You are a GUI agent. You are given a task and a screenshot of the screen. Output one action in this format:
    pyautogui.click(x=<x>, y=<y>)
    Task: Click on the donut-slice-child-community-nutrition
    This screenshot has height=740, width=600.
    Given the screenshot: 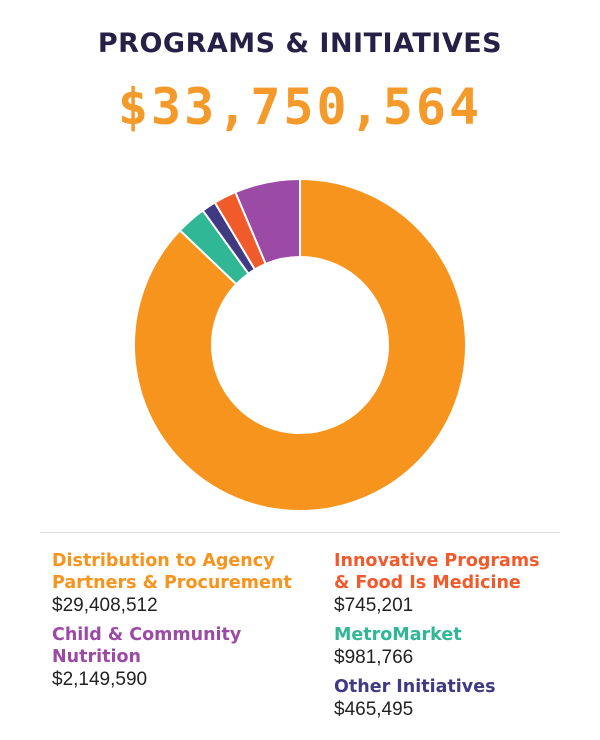 What is the action you would take?
    pyautogui.click(x=267, y=221)
    